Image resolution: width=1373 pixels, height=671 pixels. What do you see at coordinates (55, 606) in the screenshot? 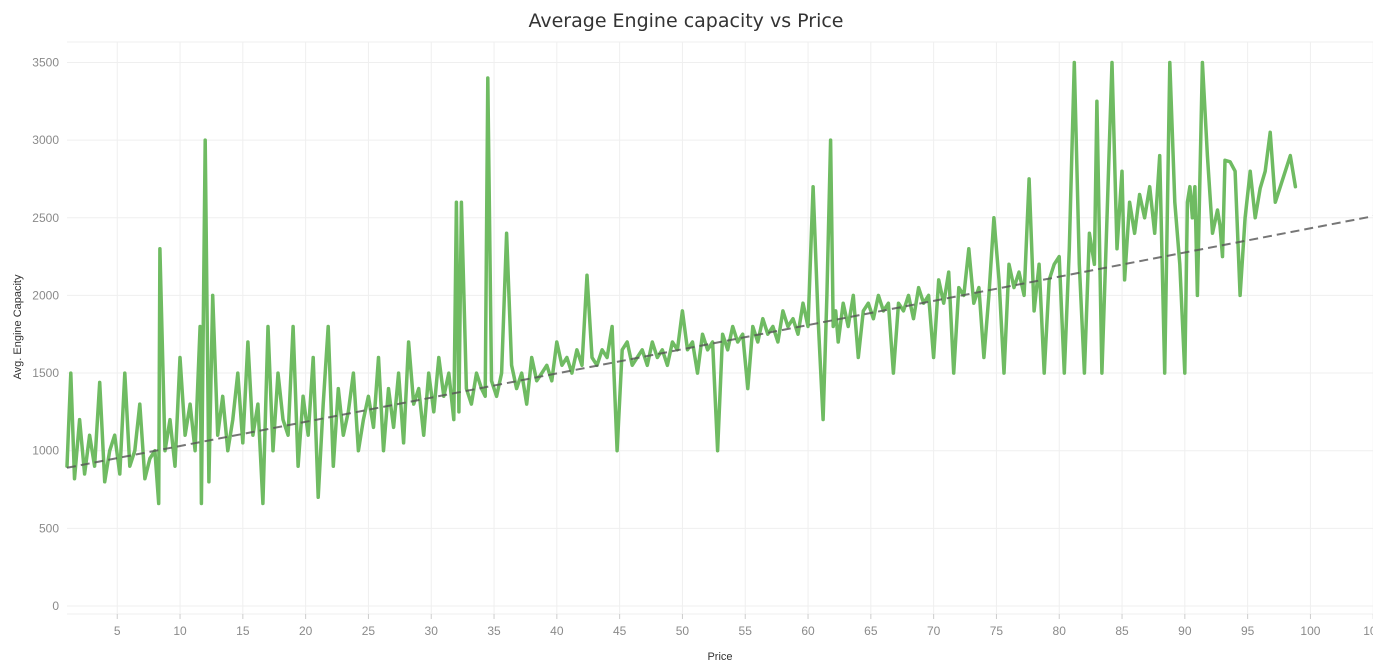
I see `y-tick-label: 0` at bounding box center [55, 606].